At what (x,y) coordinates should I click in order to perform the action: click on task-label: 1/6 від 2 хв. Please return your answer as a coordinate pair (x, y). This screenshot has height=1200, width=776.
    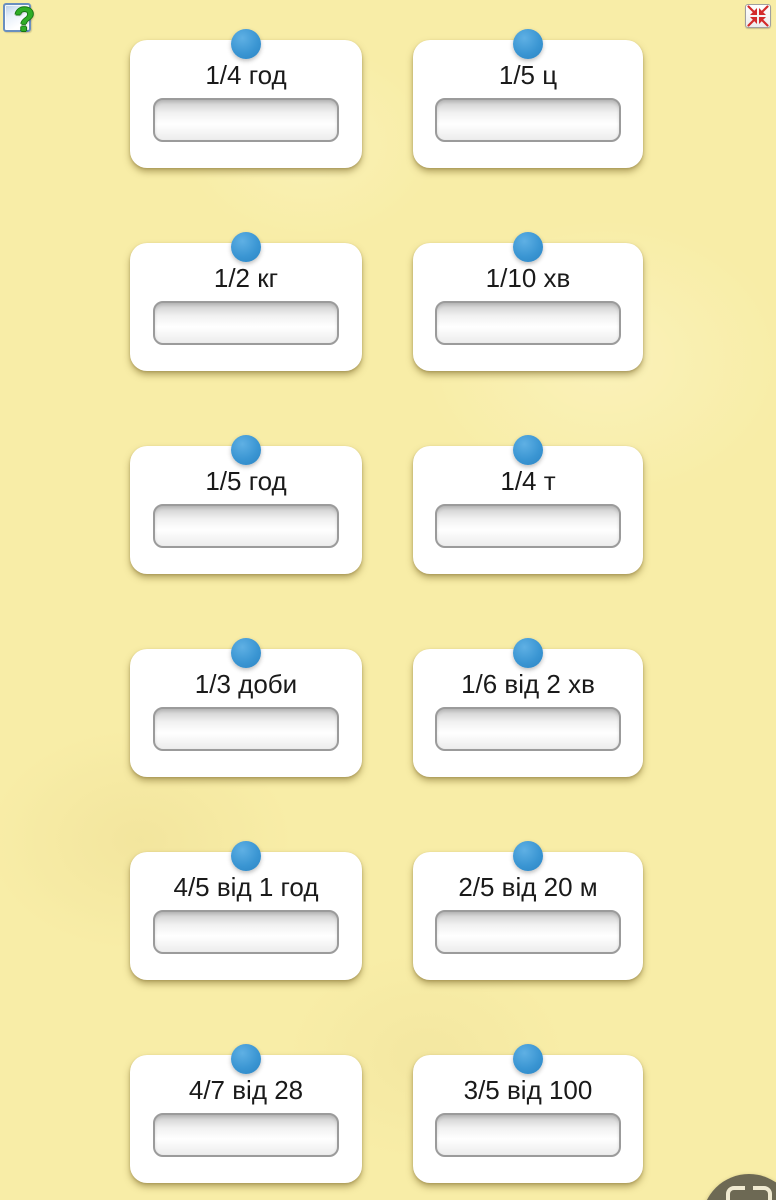
    Looking at the image, I should click on (528, 684).